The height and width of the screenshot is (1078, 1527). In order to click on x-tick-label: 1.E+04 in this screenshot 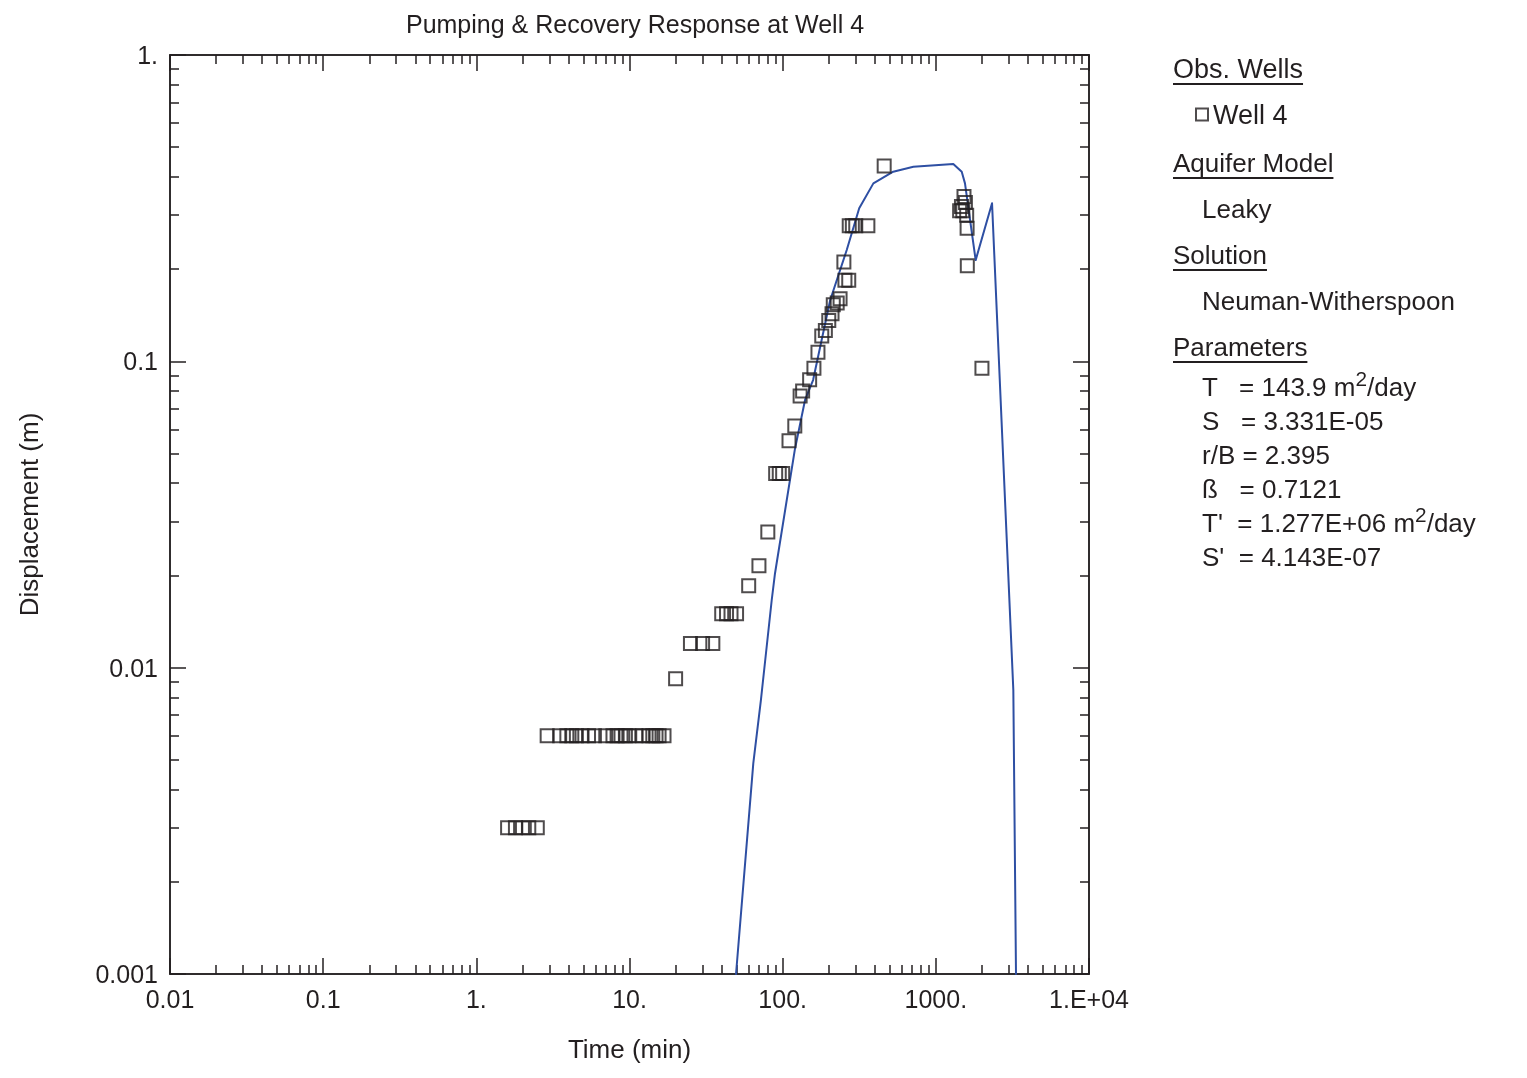, I will do `click(1089, 998)`.